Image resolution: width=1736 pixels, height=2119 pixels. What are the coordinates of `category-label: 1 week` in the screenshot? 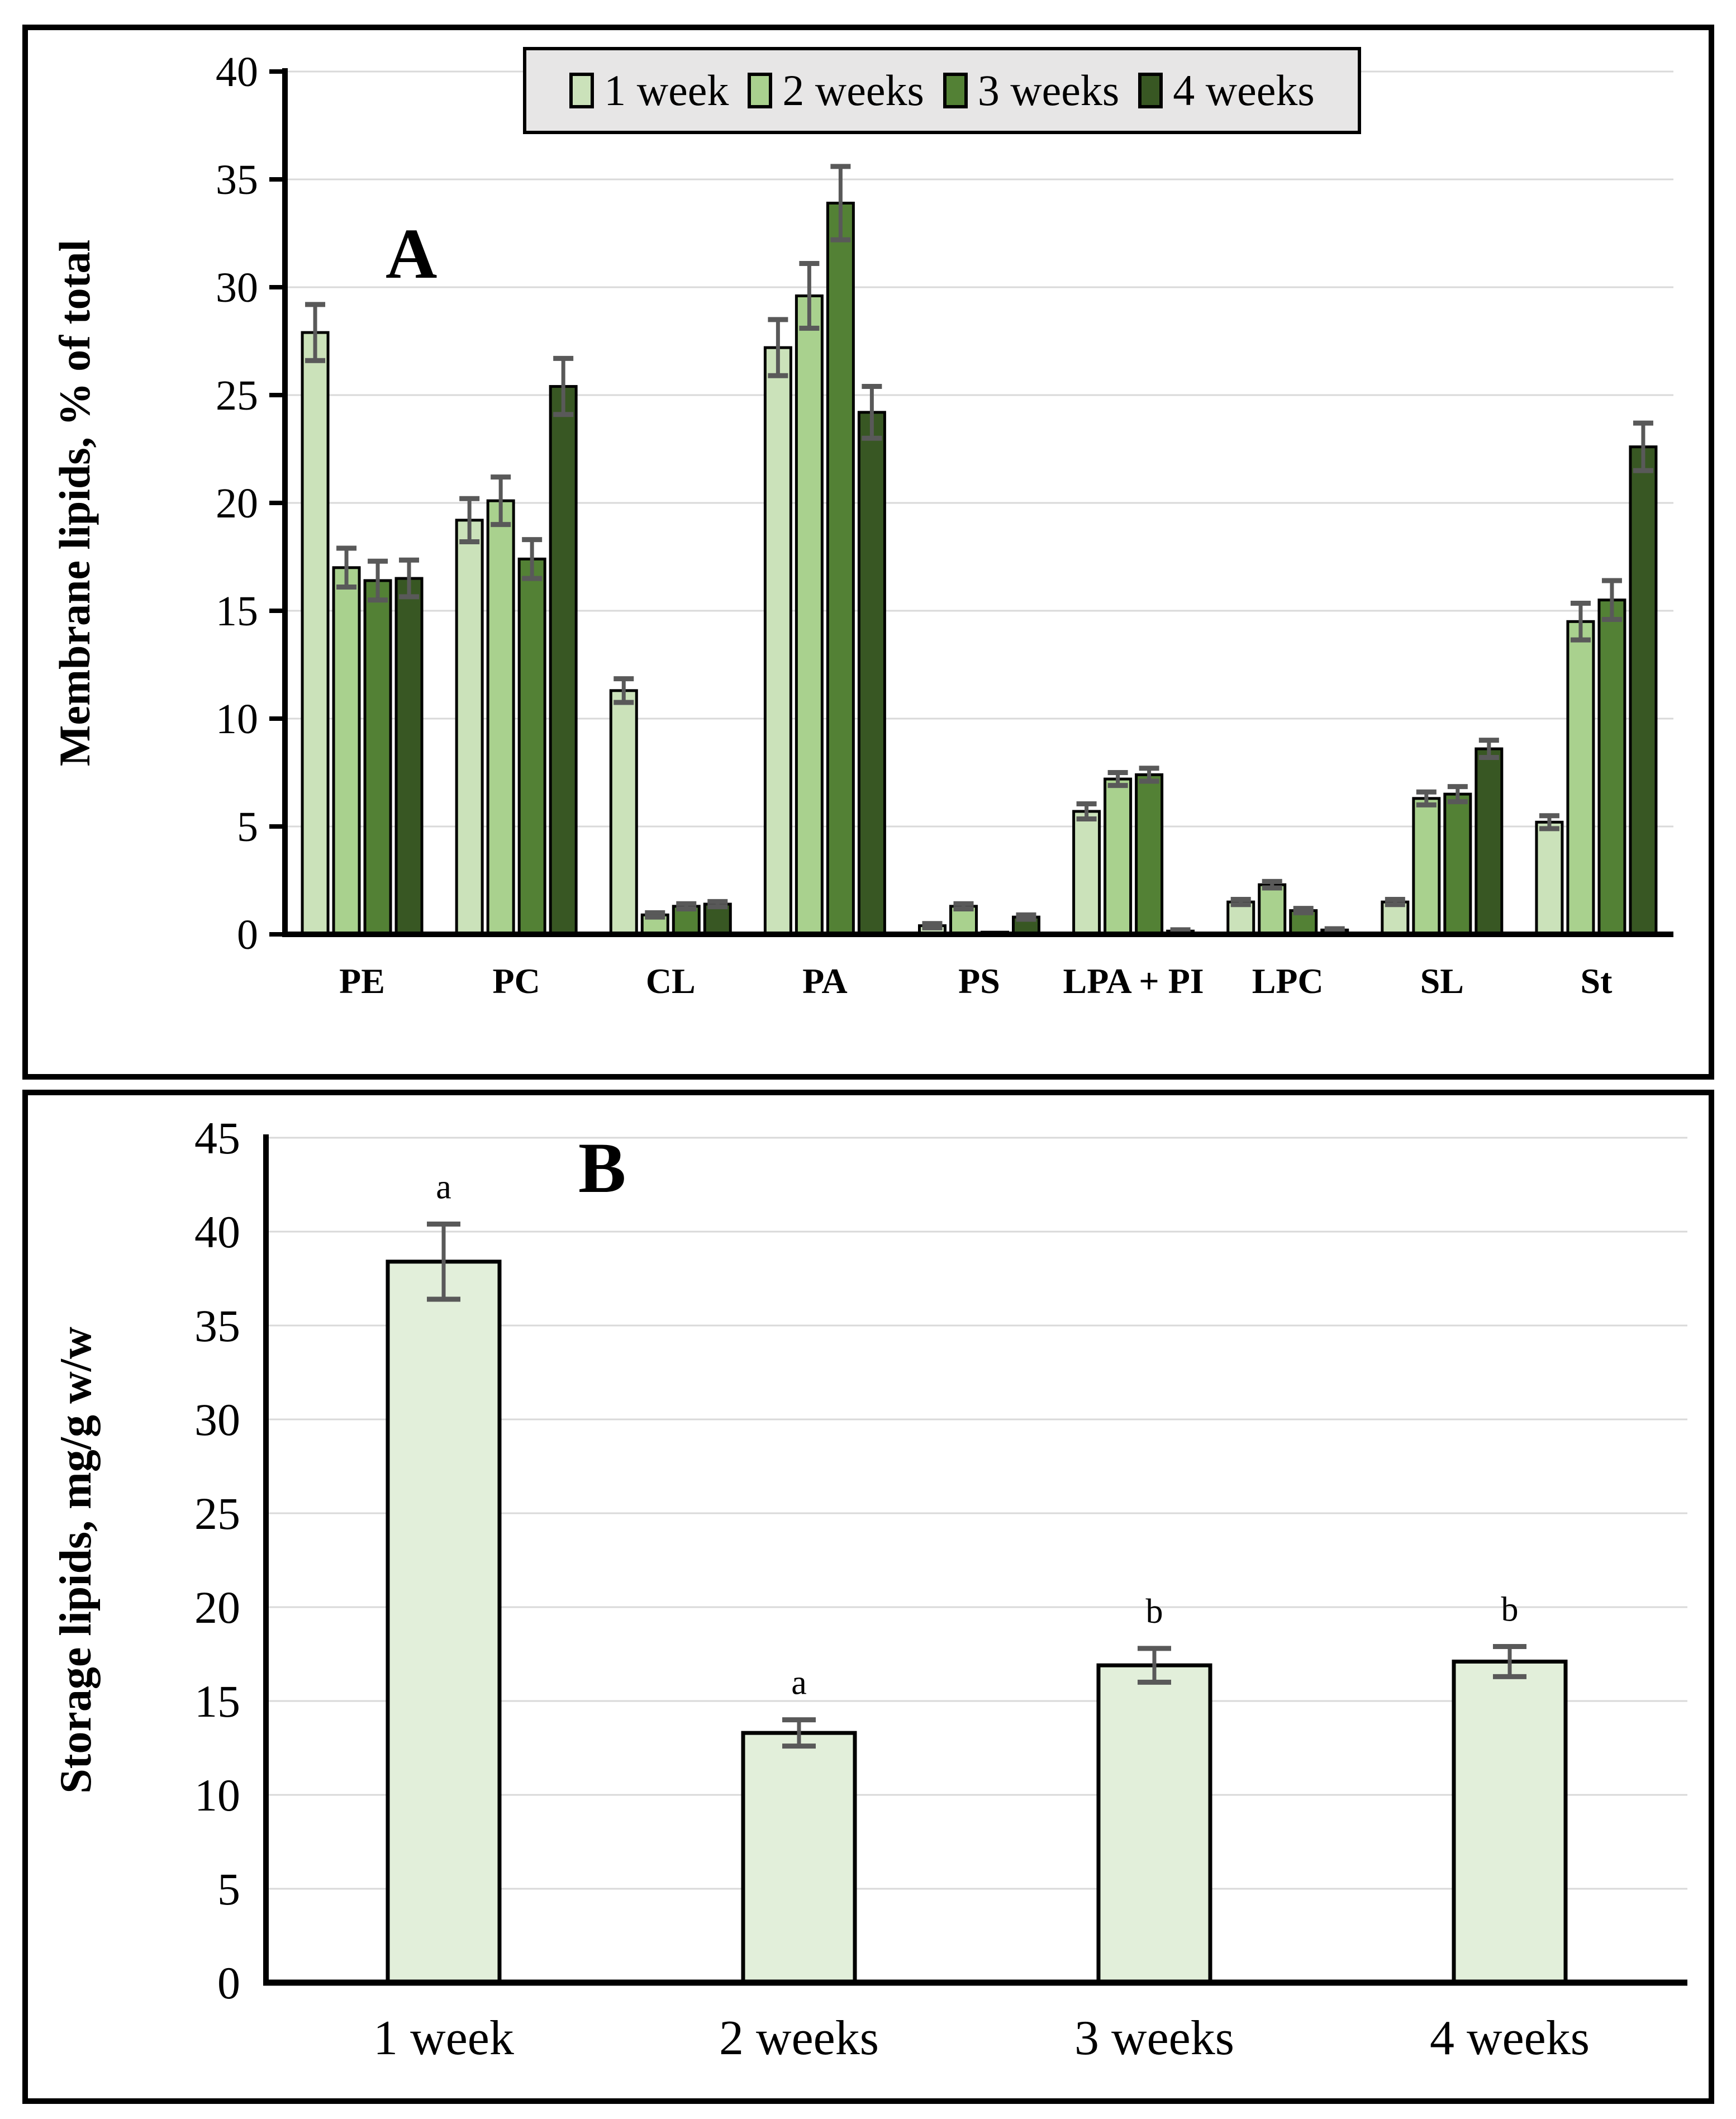 It's located at (443, 2038).